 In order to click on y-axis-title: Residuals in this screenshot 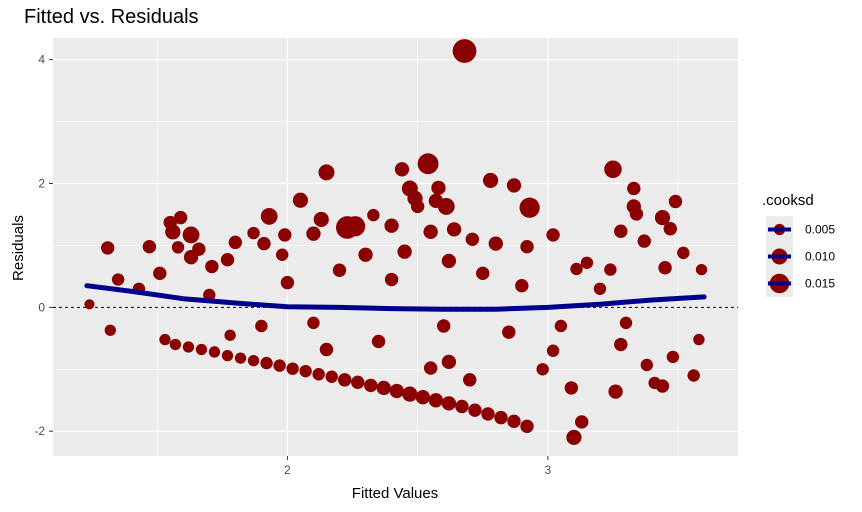, I will do `click(18, 248)`.